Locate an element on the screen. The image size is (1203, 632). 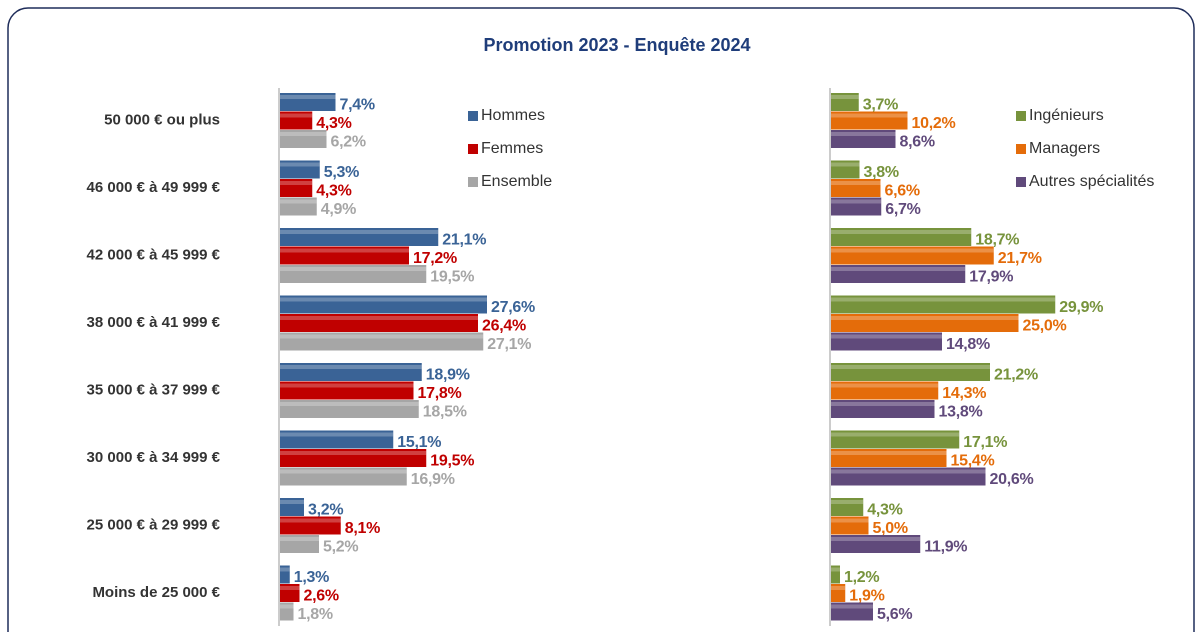
value-label: 19,5% is located at coordinates (452, 276).